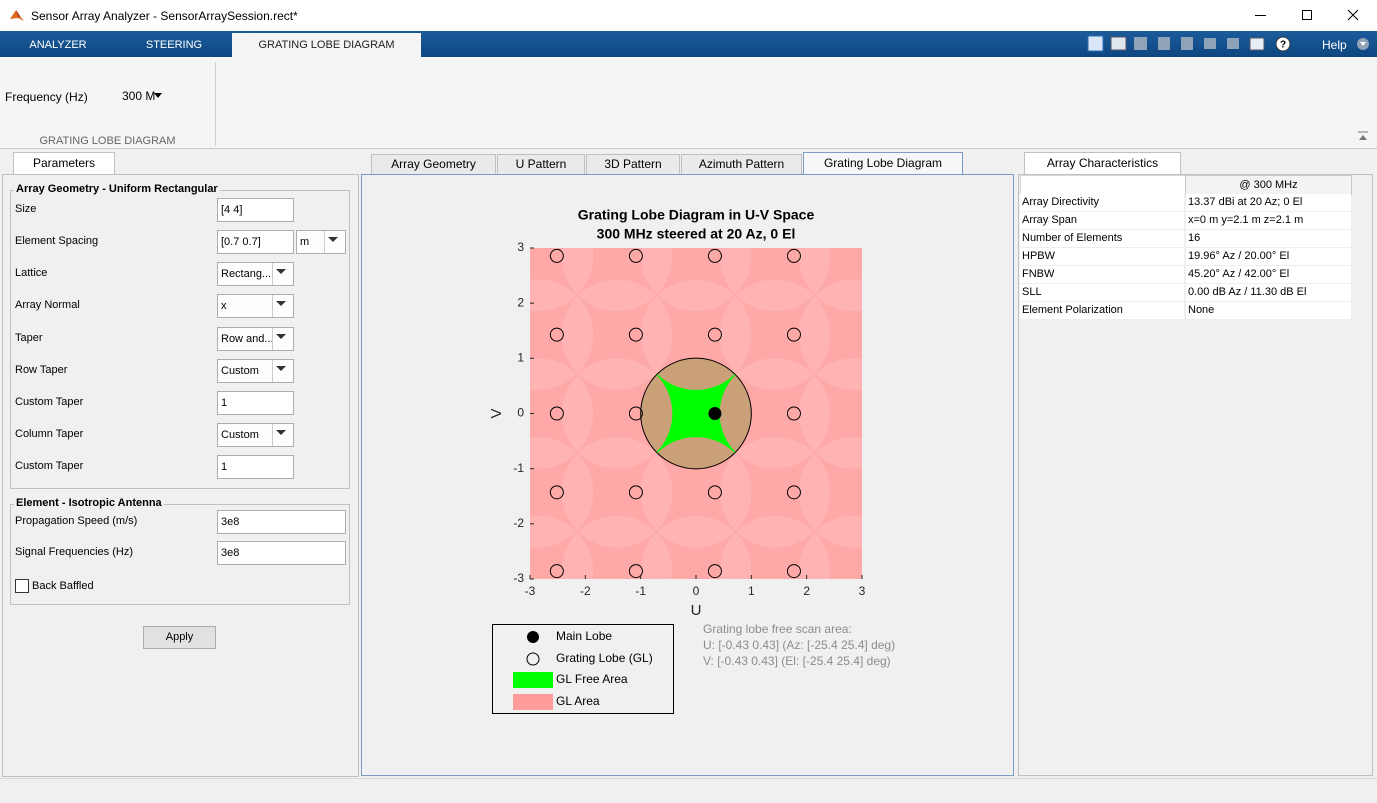  I want to click on chart-title: Grating Lobe Diagram in U-V Space, so click(696, 215).